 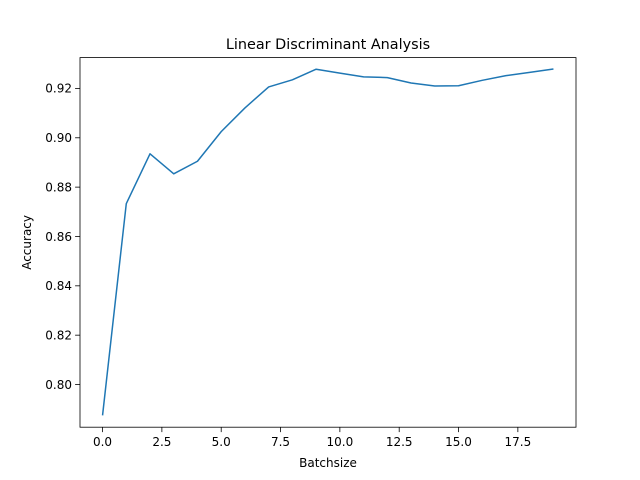 I want to click on y-tick-label: 0.88, so click(x=58, y=187).